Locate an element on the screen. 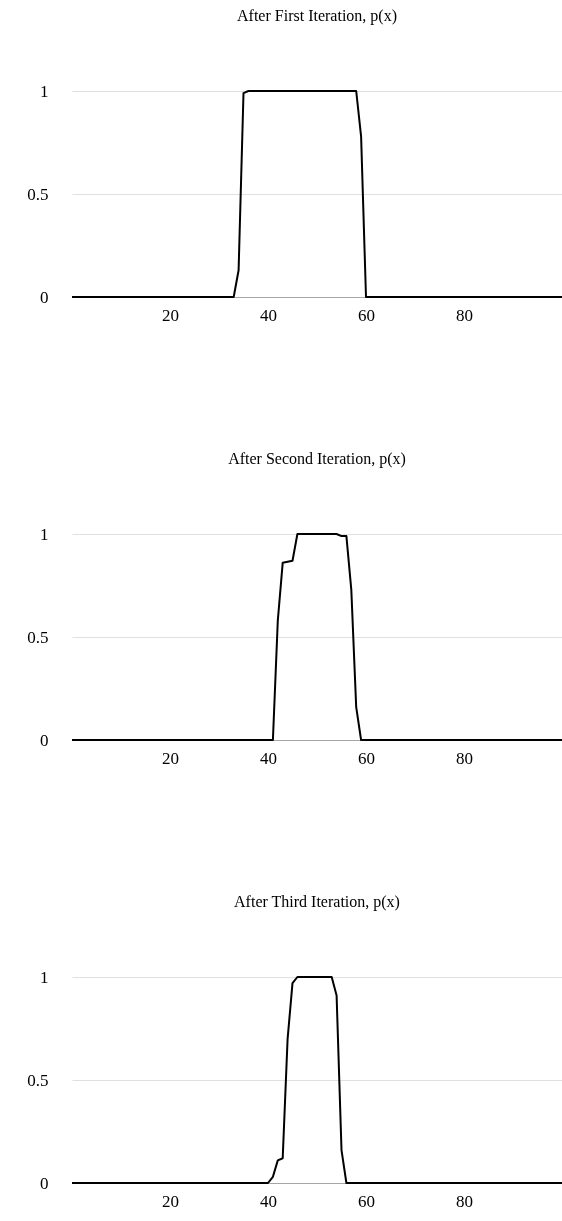  chart-title: After Second Iteration, p(x) is located at coordinates (317, 459).